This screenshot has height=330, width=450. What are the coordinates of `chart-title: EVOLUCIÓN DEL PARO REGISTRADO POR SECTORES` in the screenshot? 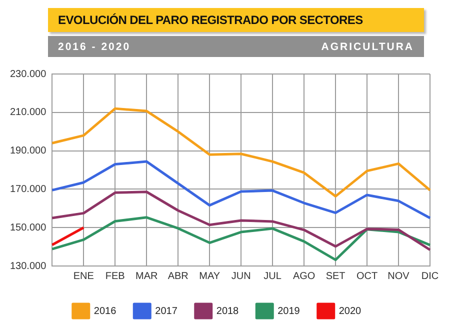 It's located at (210, 20).